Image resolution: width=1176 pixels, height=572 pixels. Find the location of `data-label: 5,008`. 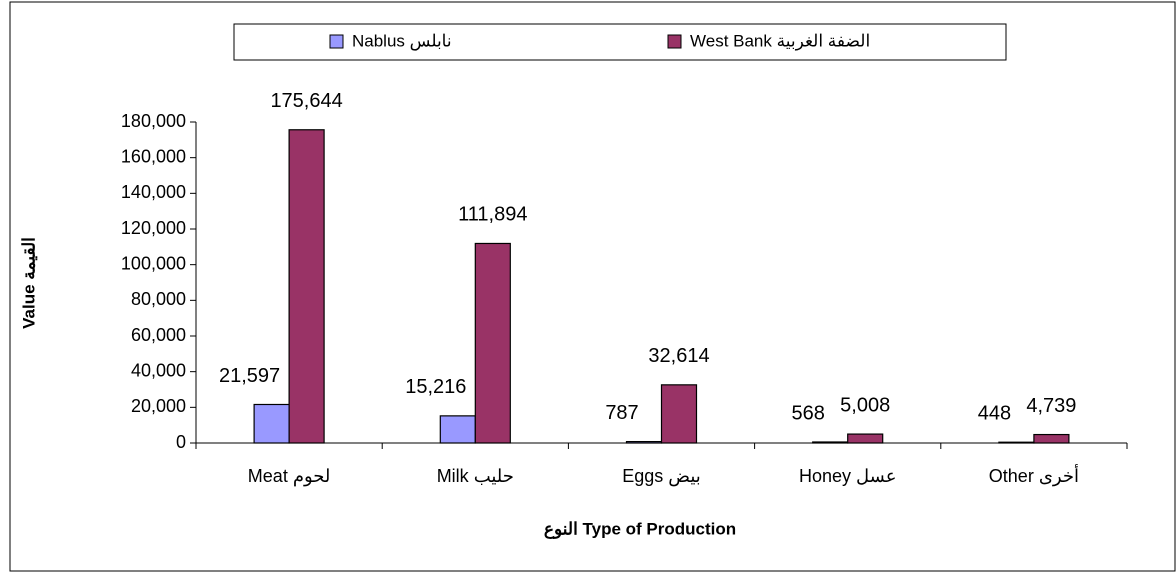

data-label: 5,008 is located at coordinates (865, 405).